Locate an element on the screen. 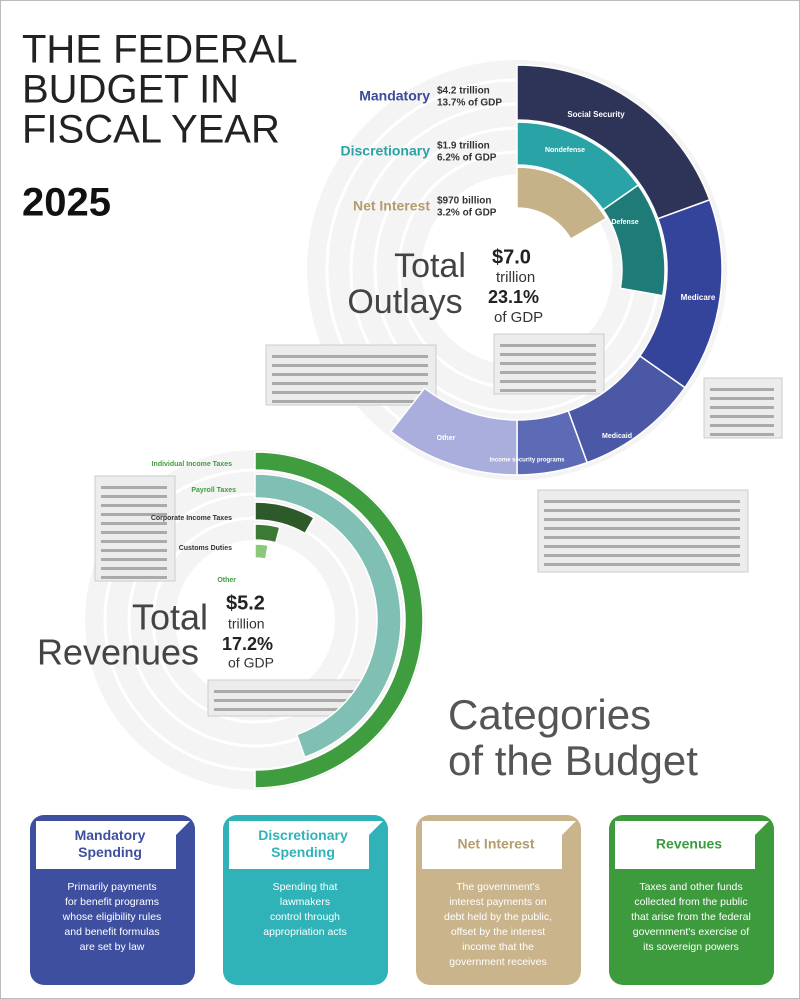 The width and height of the screenshot is (800, 999). center-title: Outlays is located at coordinates (404, 302).